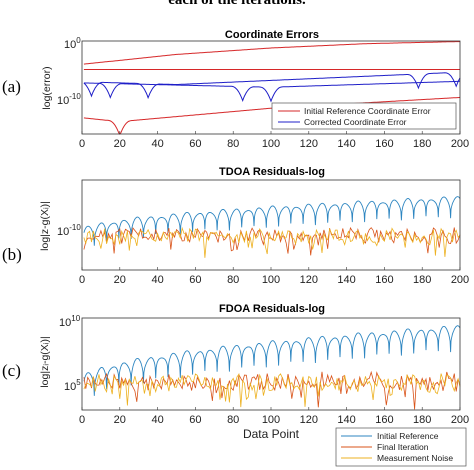 The width and height of the screenshot is (474, 470). I want to click on y-axis-ticks: 10-10, so click(69, 230).